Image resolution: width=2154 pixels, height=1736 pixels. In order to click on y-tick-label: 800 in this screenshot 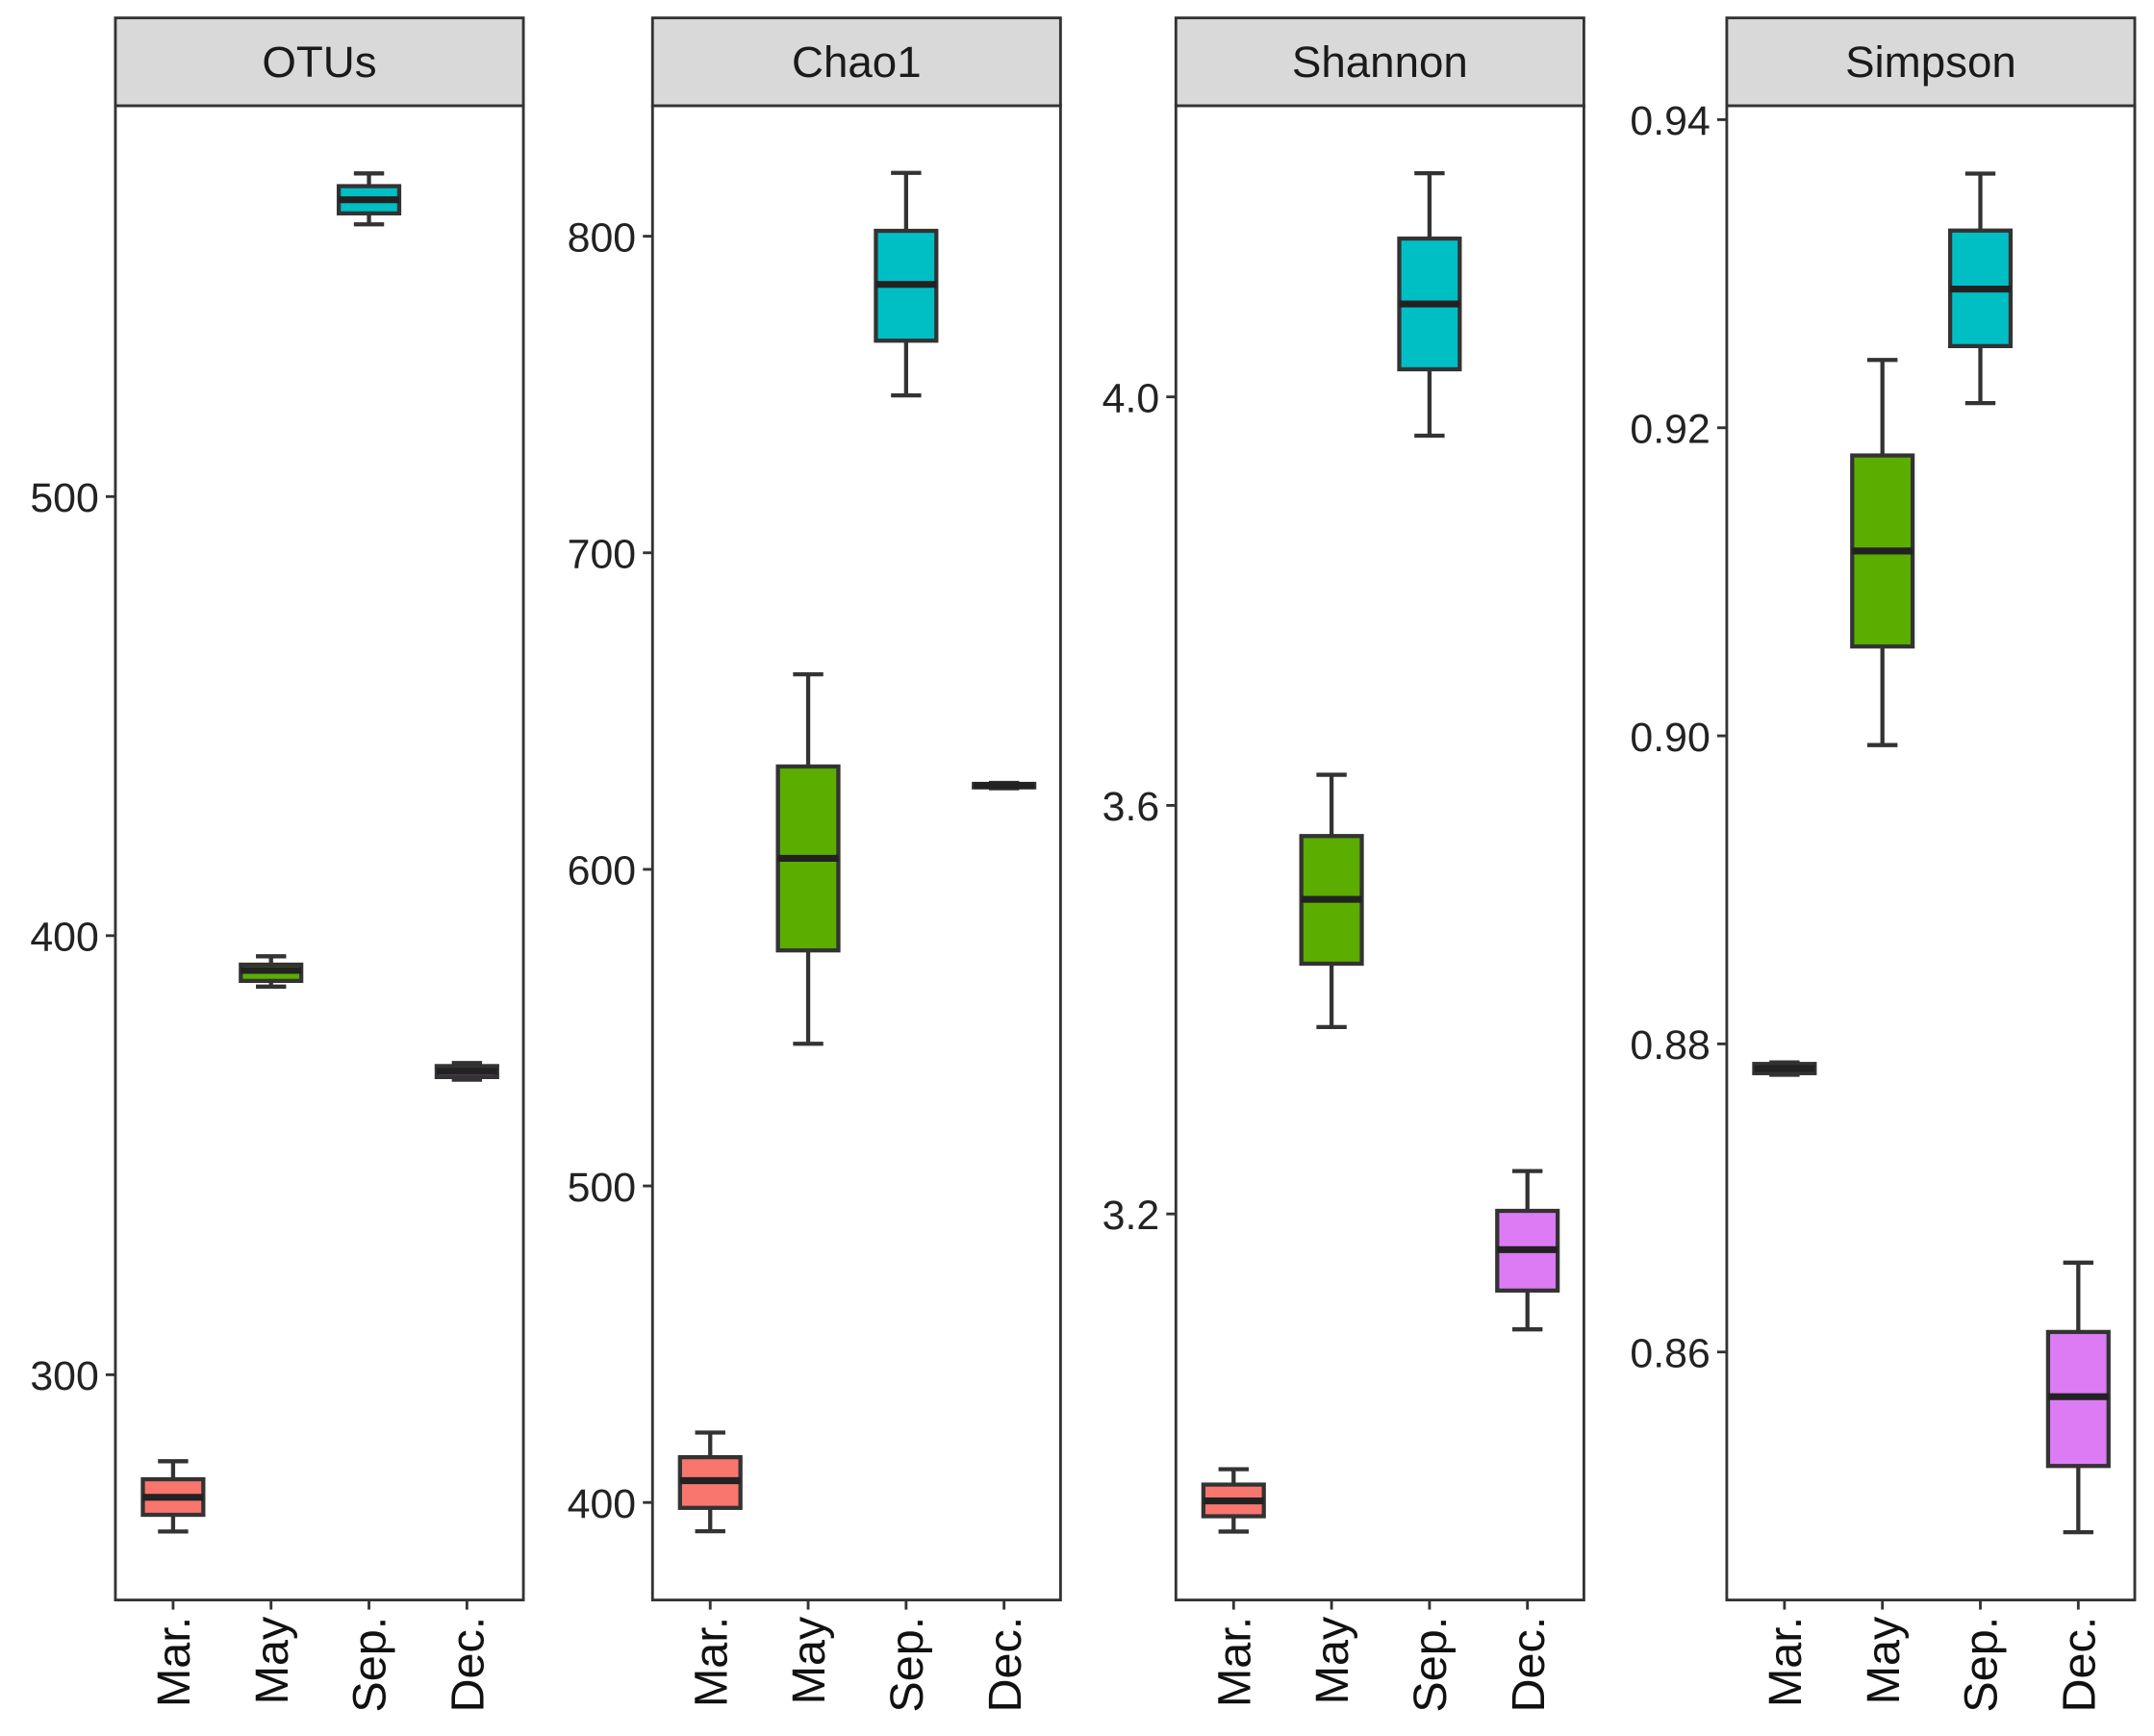, I will do `click(602, 237)`.